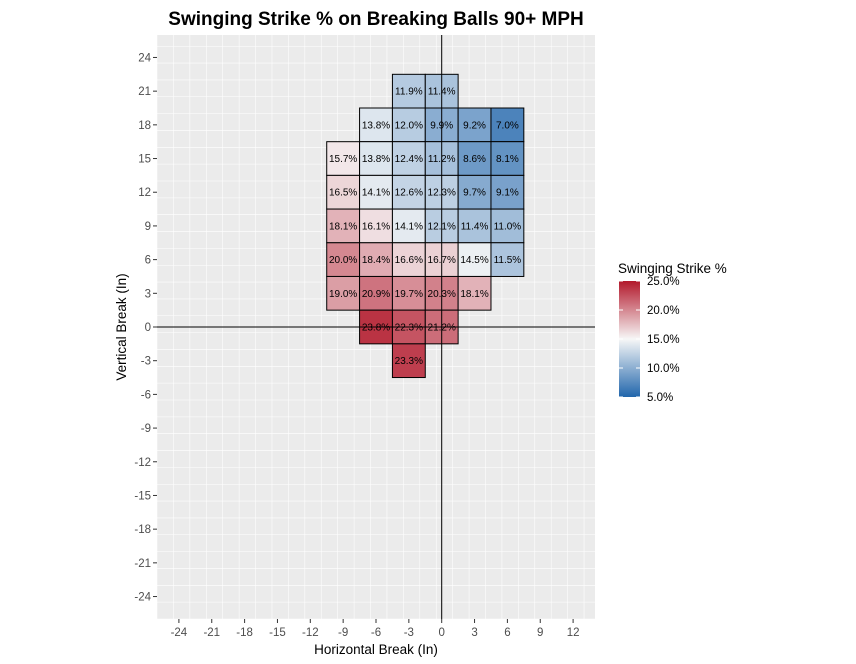 The width and height of the screenshot is (856, 664). I want to click on y-tick-label: -24, so click(142, 598).